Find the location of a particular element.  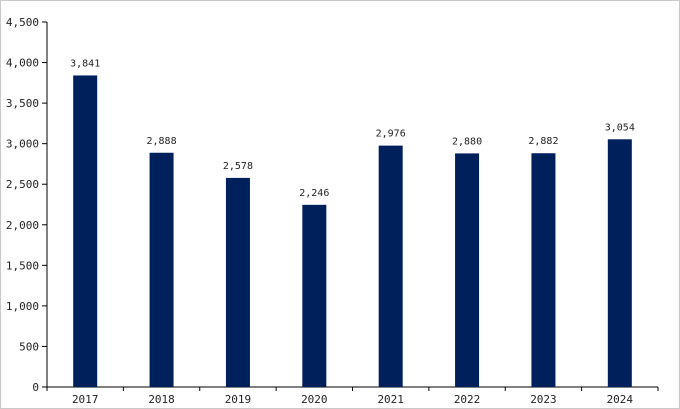

x-tick-label-2019: 2019 is located at coordinates (238, 399).